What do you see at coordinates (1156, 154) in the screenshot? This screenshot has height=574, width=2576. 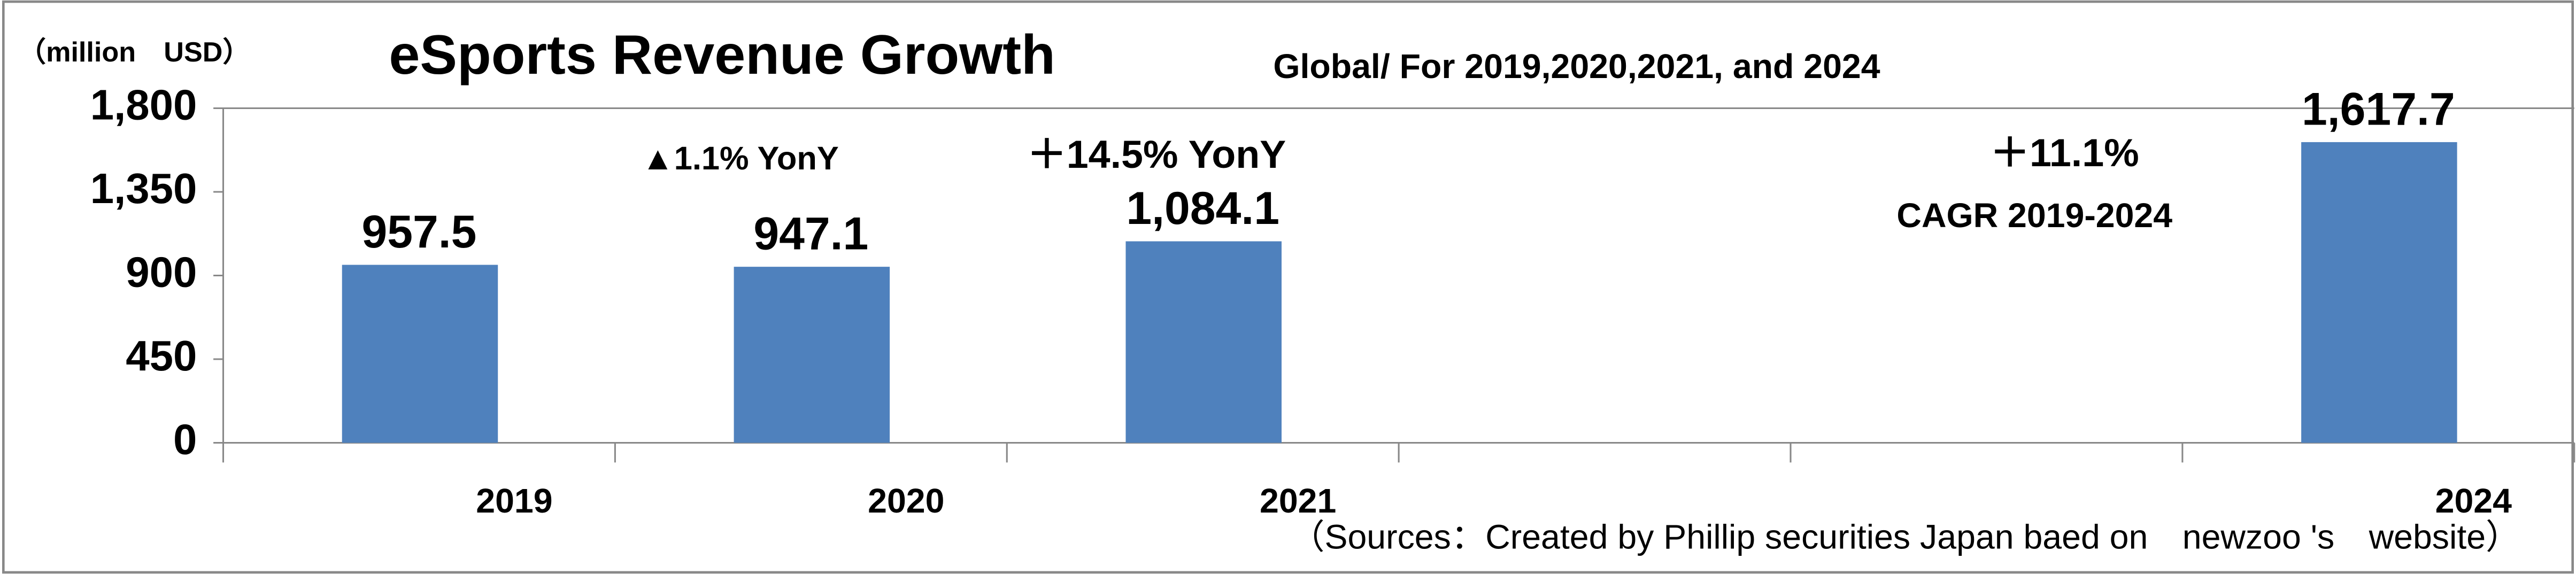 I see `annotation: ＋14.5% YonY` at bounding box center [1156, 154].